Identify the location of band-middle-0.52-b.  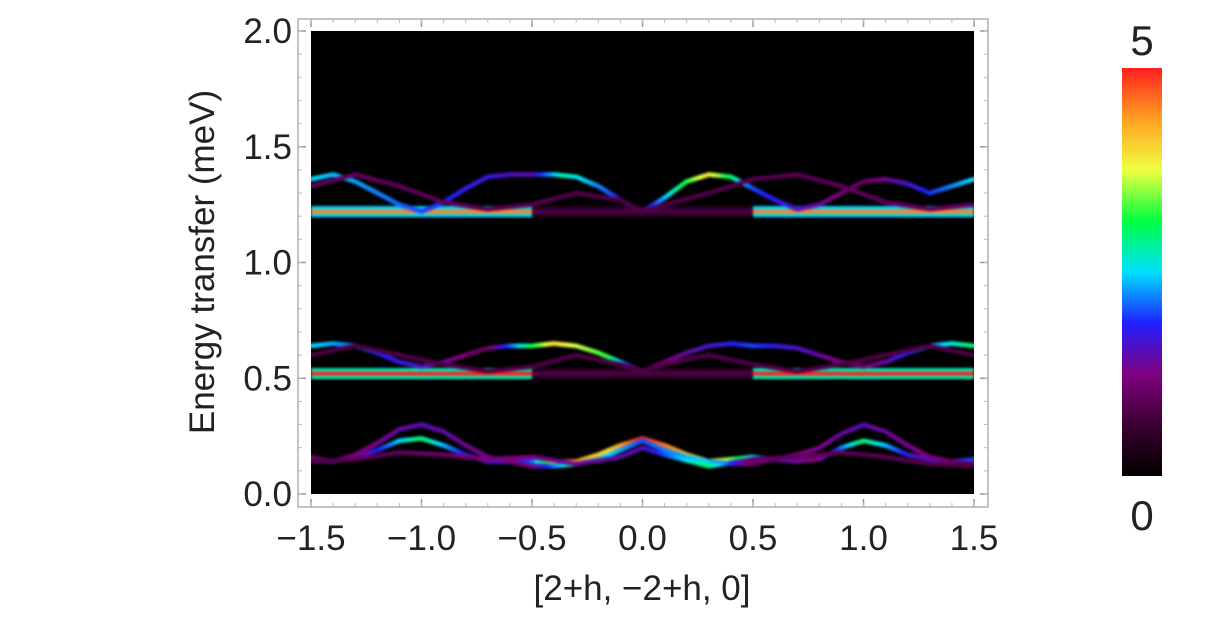
(642, 358).